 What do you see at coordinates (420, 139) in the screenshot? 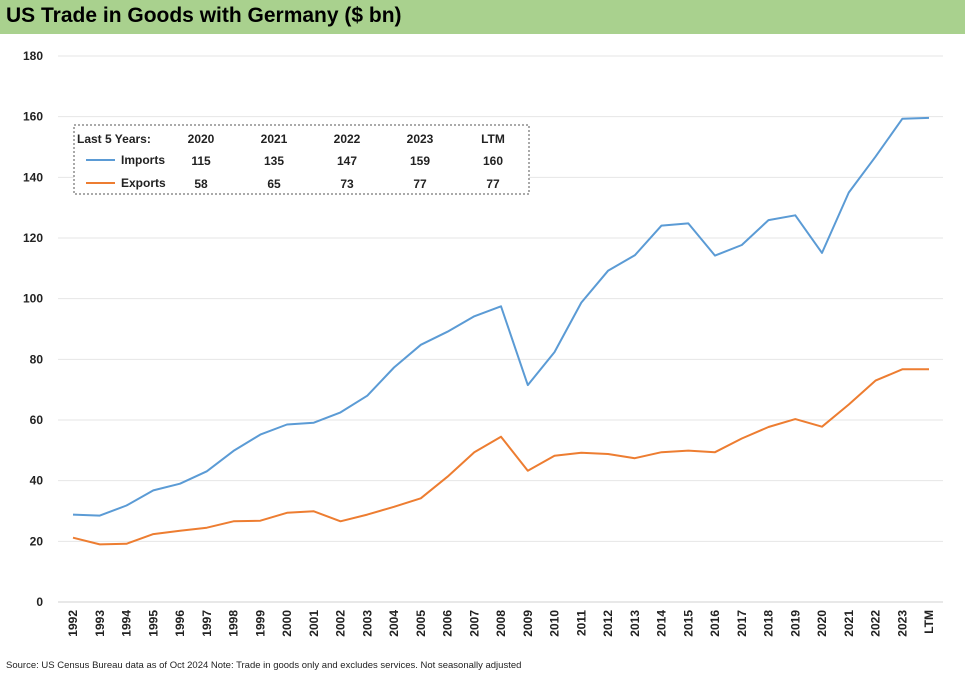
I see `legend-table-column-header: 2023` at bounding box center [420, 139].